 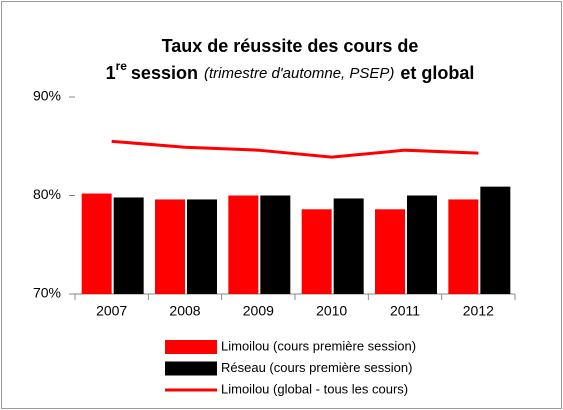 What do you see at coordinates (295, 149) in the screenshot?
I see `line` at bounding box center [295, 149].